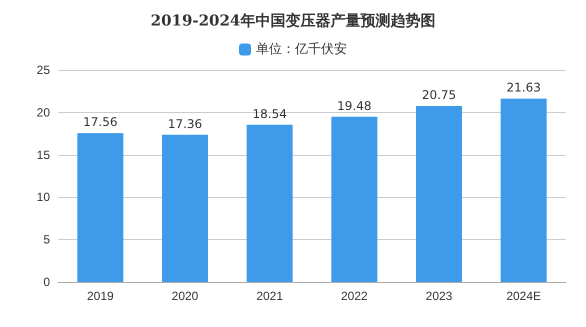  What do you see at coordinates (270, 296) in the screenshot?
I see `x-tick-label: 2021` at bounding box center [270, 296].